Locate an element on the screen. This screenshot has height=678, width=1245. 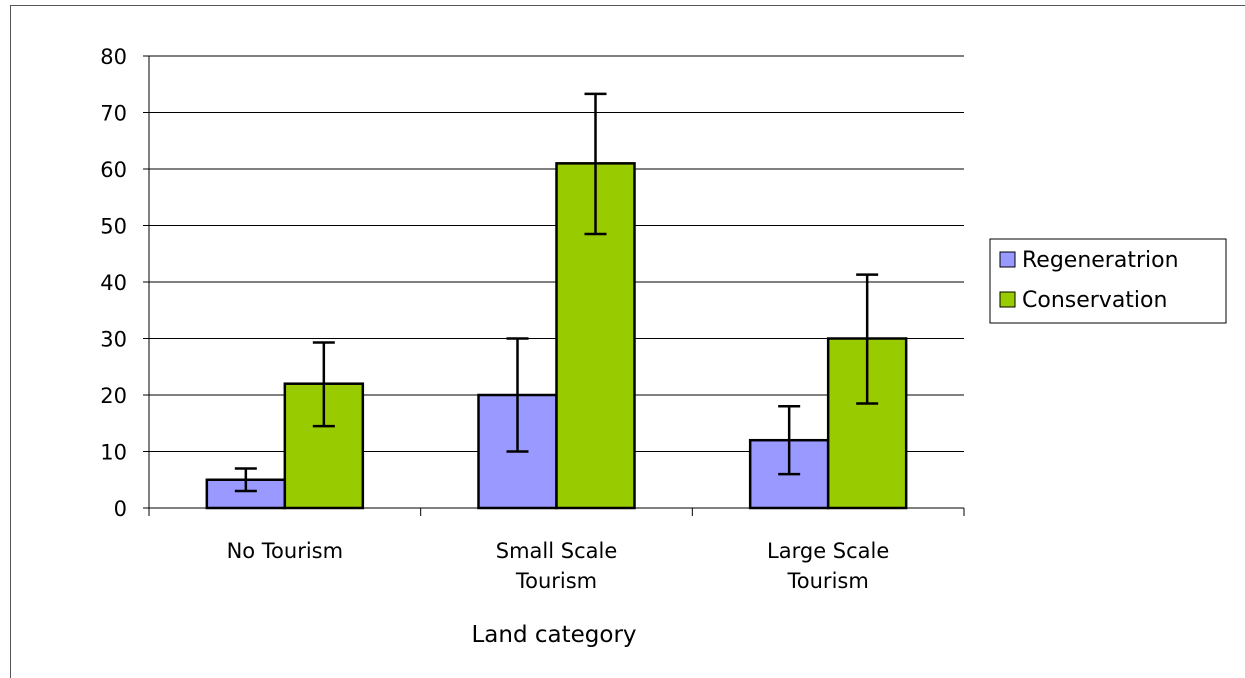
x-tick-label: No Tourism is located at coordinates (285, 551).